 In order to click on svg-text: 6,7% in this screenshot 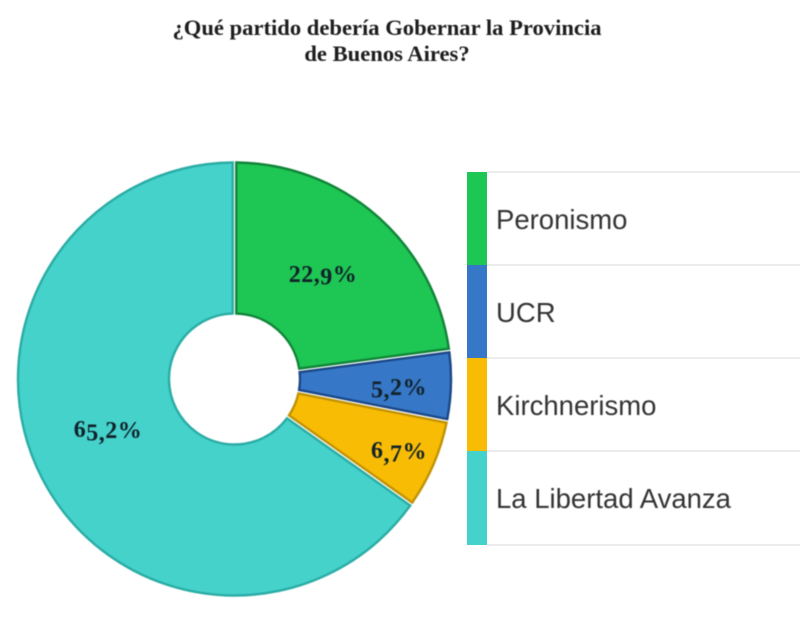, I will do `click(399, 453)`.